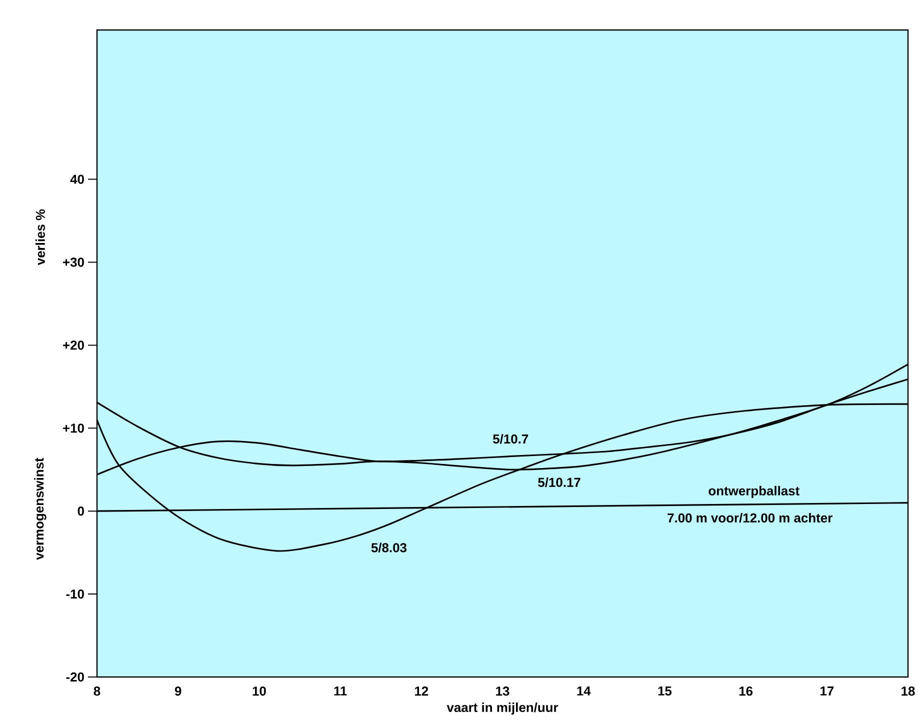  I want to click on x-axis-title: vaart in mijlen/uur, so click(502, 708).